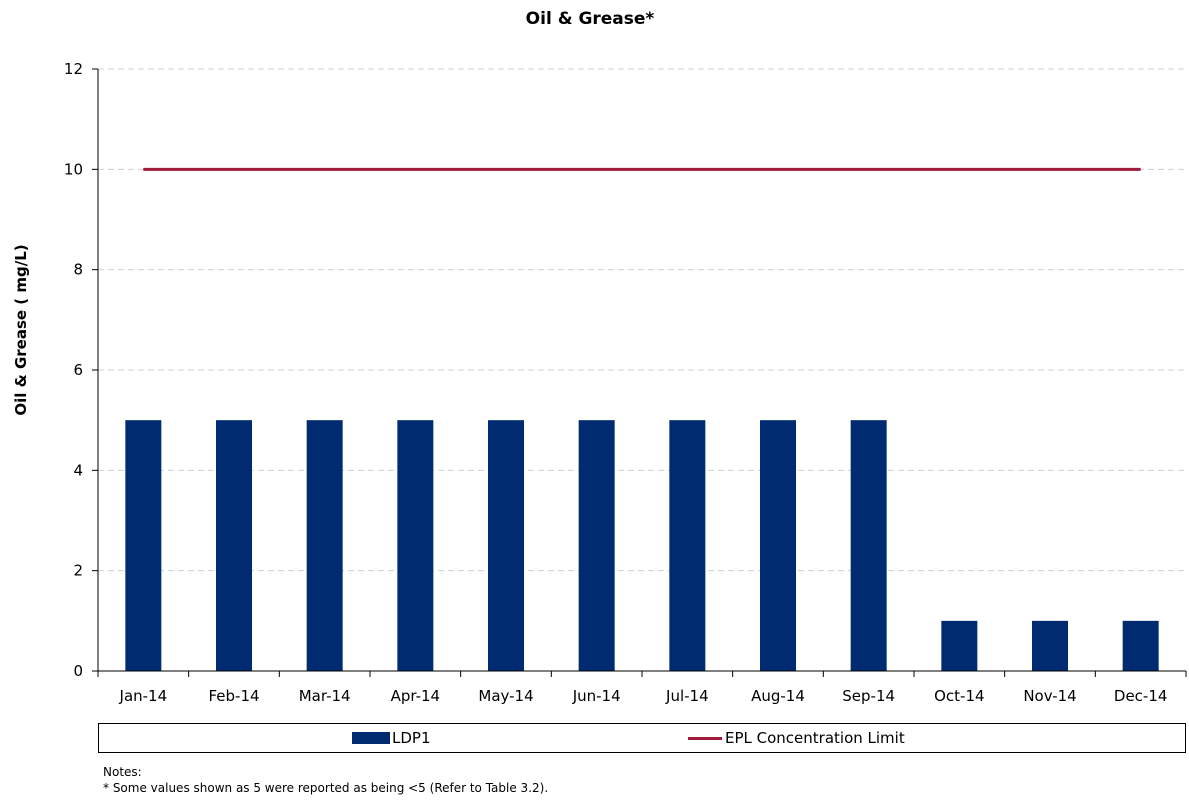 The width and height of the screenshot is (1189, 804). What do you see at coordinates (143, 696) in the screenshot?
I see `x-tick-label: Jan-14` at bounding box center [143, 696].